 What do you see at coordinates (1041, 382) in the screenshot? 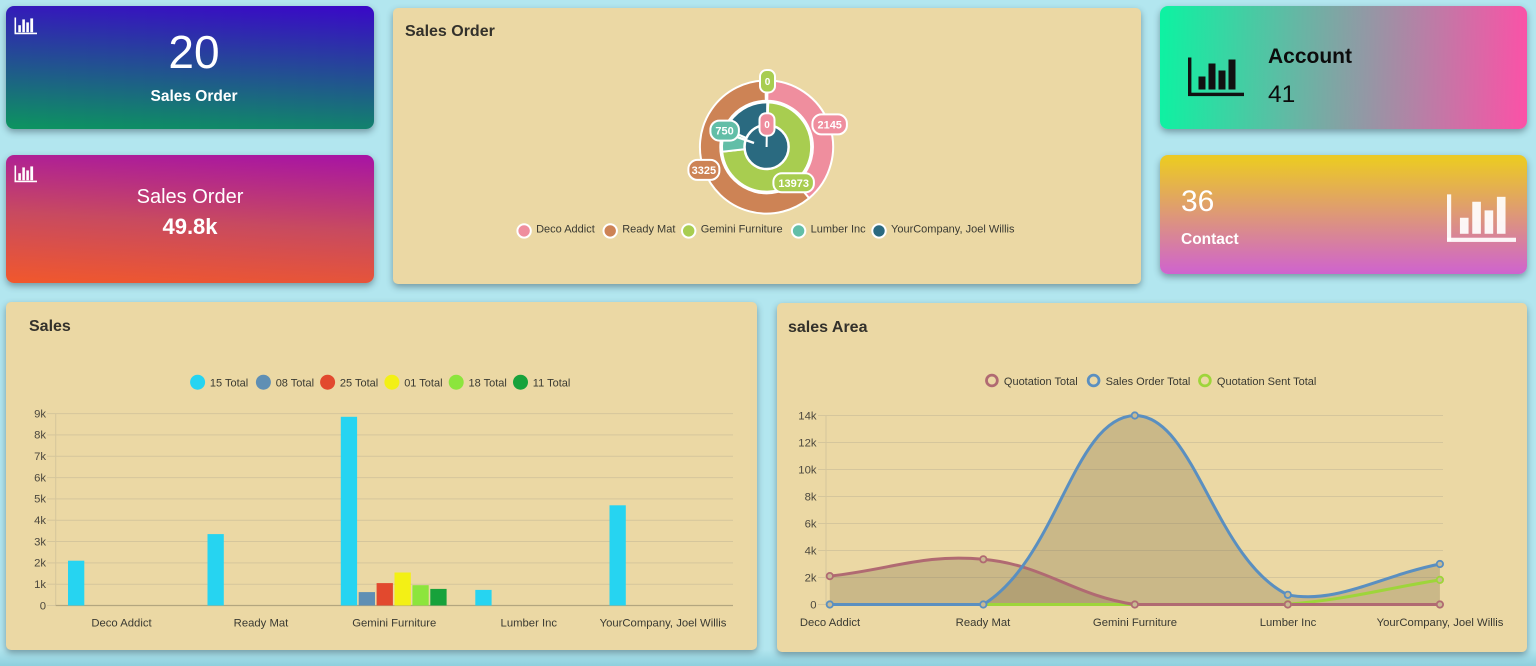
I see `svg-text: Quotation Total` at bounding box center [1041, 382].